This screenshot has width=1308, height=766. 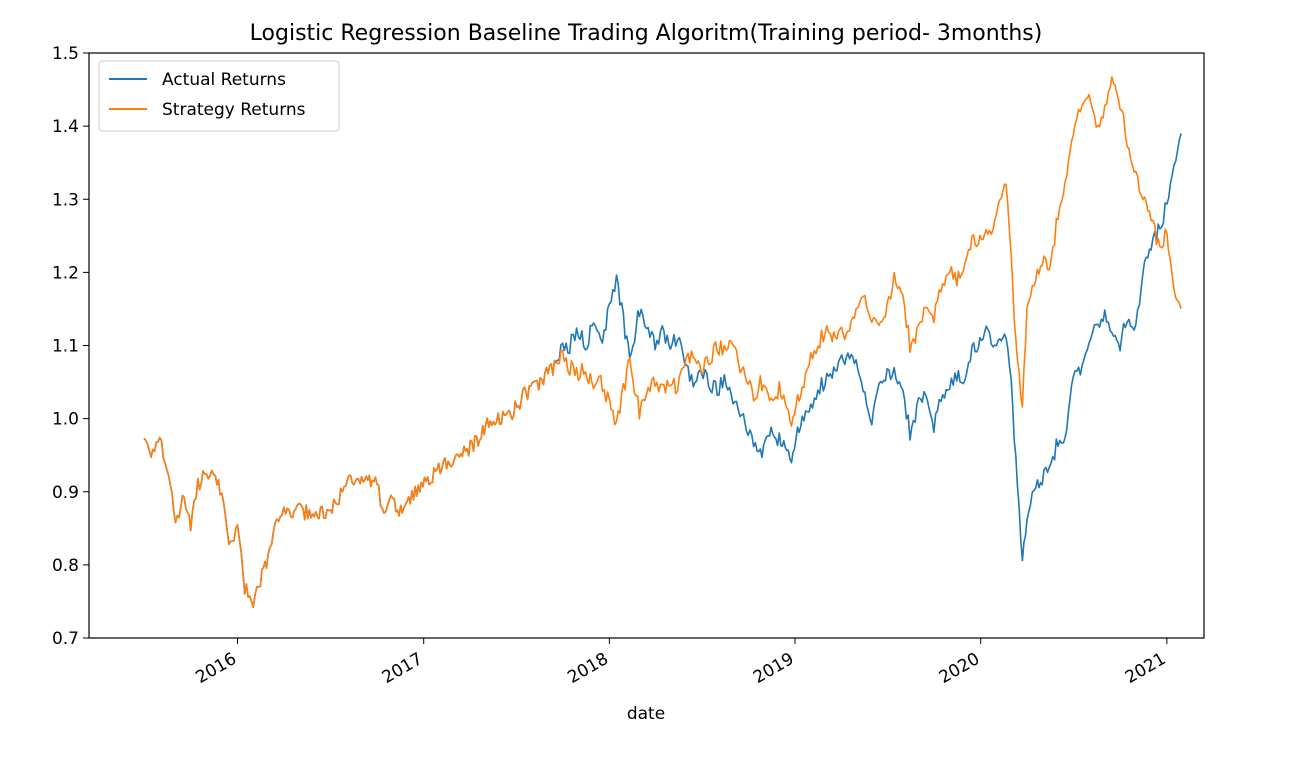 I want to click on x-tick-label: 2018, so click(x=587, y=668).